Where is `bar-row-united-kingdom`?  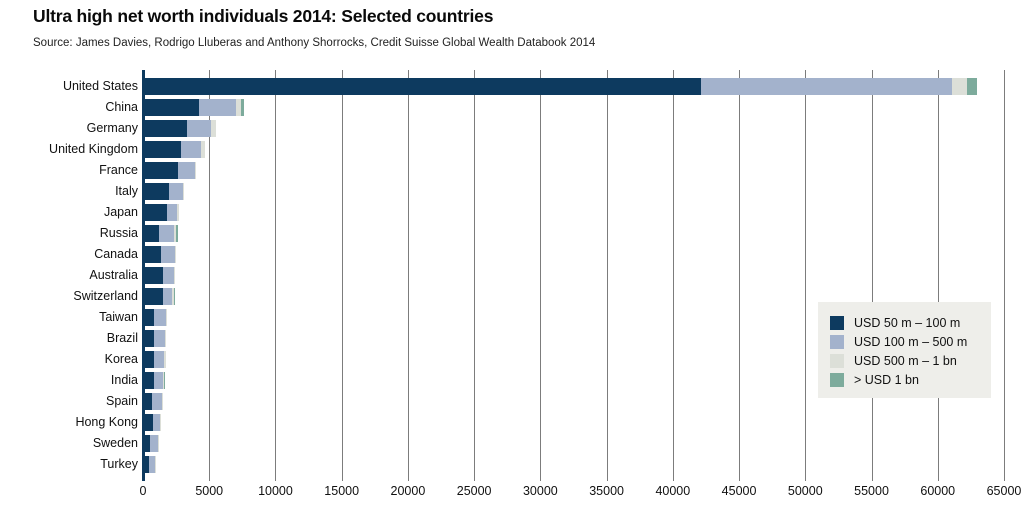 bar-row-united-kingdom is located at coordinates (174, 149).